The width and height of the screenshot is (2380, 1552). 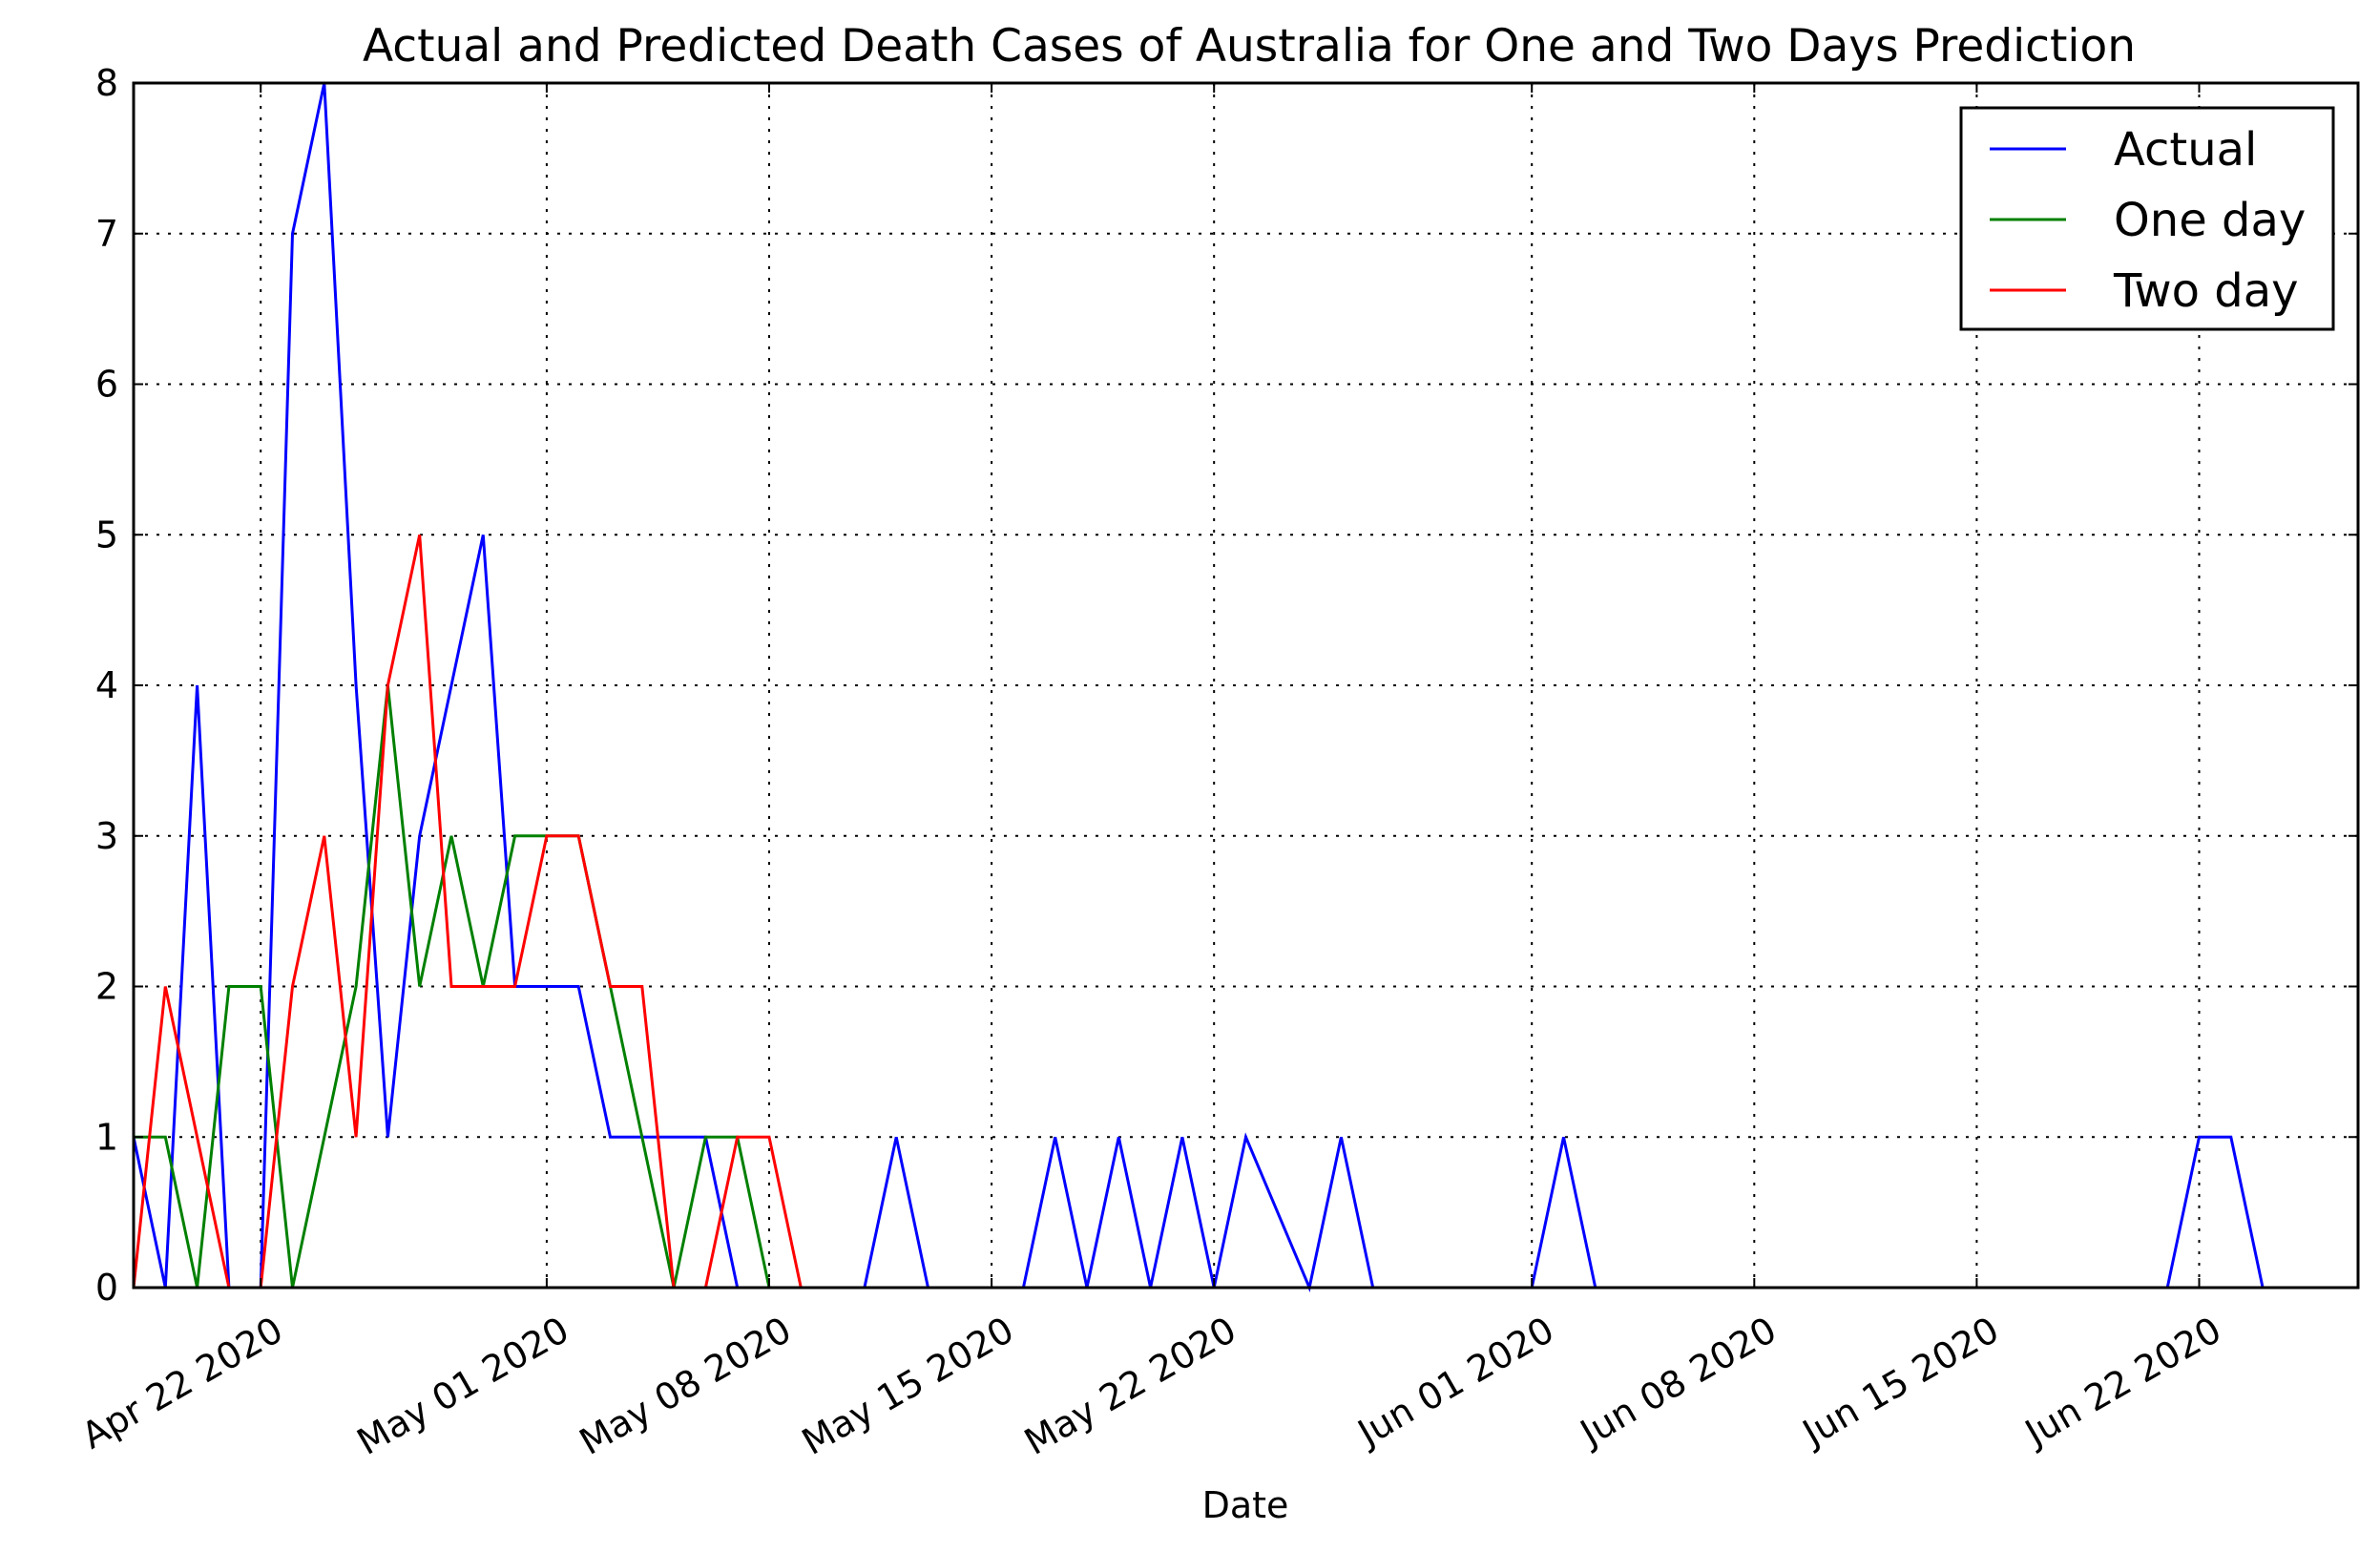 What do you see at coordinates (1246, 1505) in the screenshot?
I see `x-axis-label: Date` at bounding box center [1246, 1505].